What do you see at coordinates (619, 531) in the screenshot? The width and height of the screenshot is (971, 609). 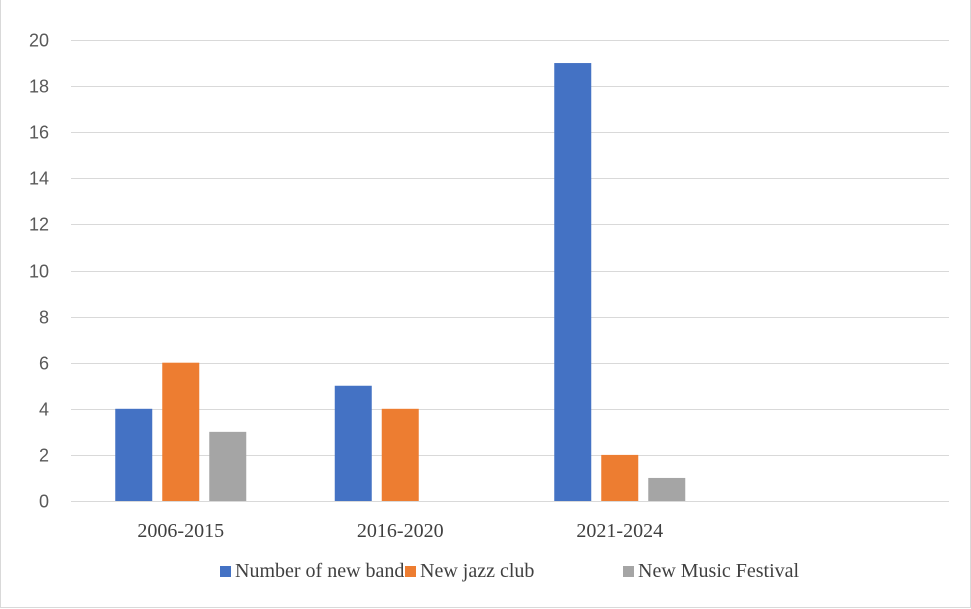 I see `category-label: 2021-2024` at bounding box center [619, 531].